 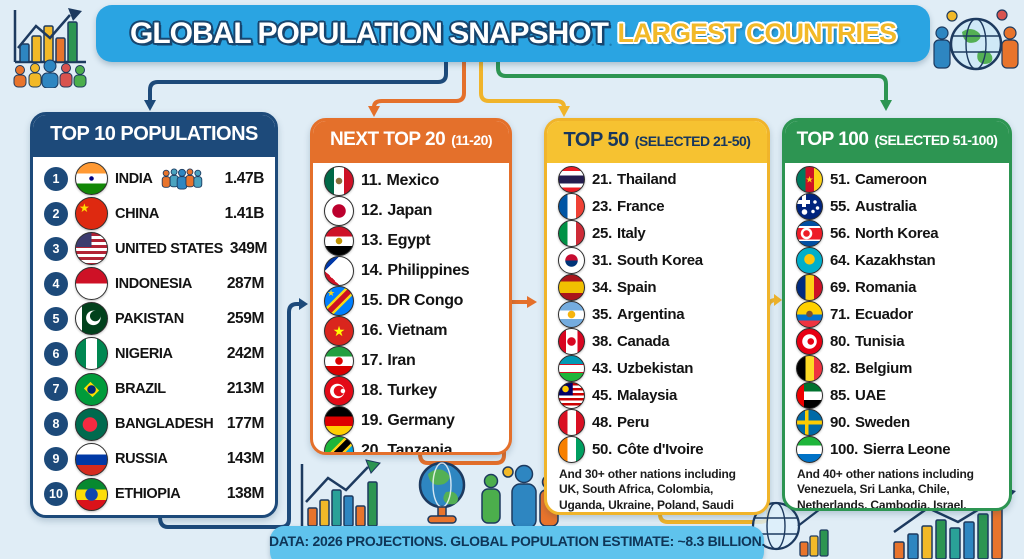 I want to click on panel-next20-subtitle: (11-20), so click(x=472, y=140).